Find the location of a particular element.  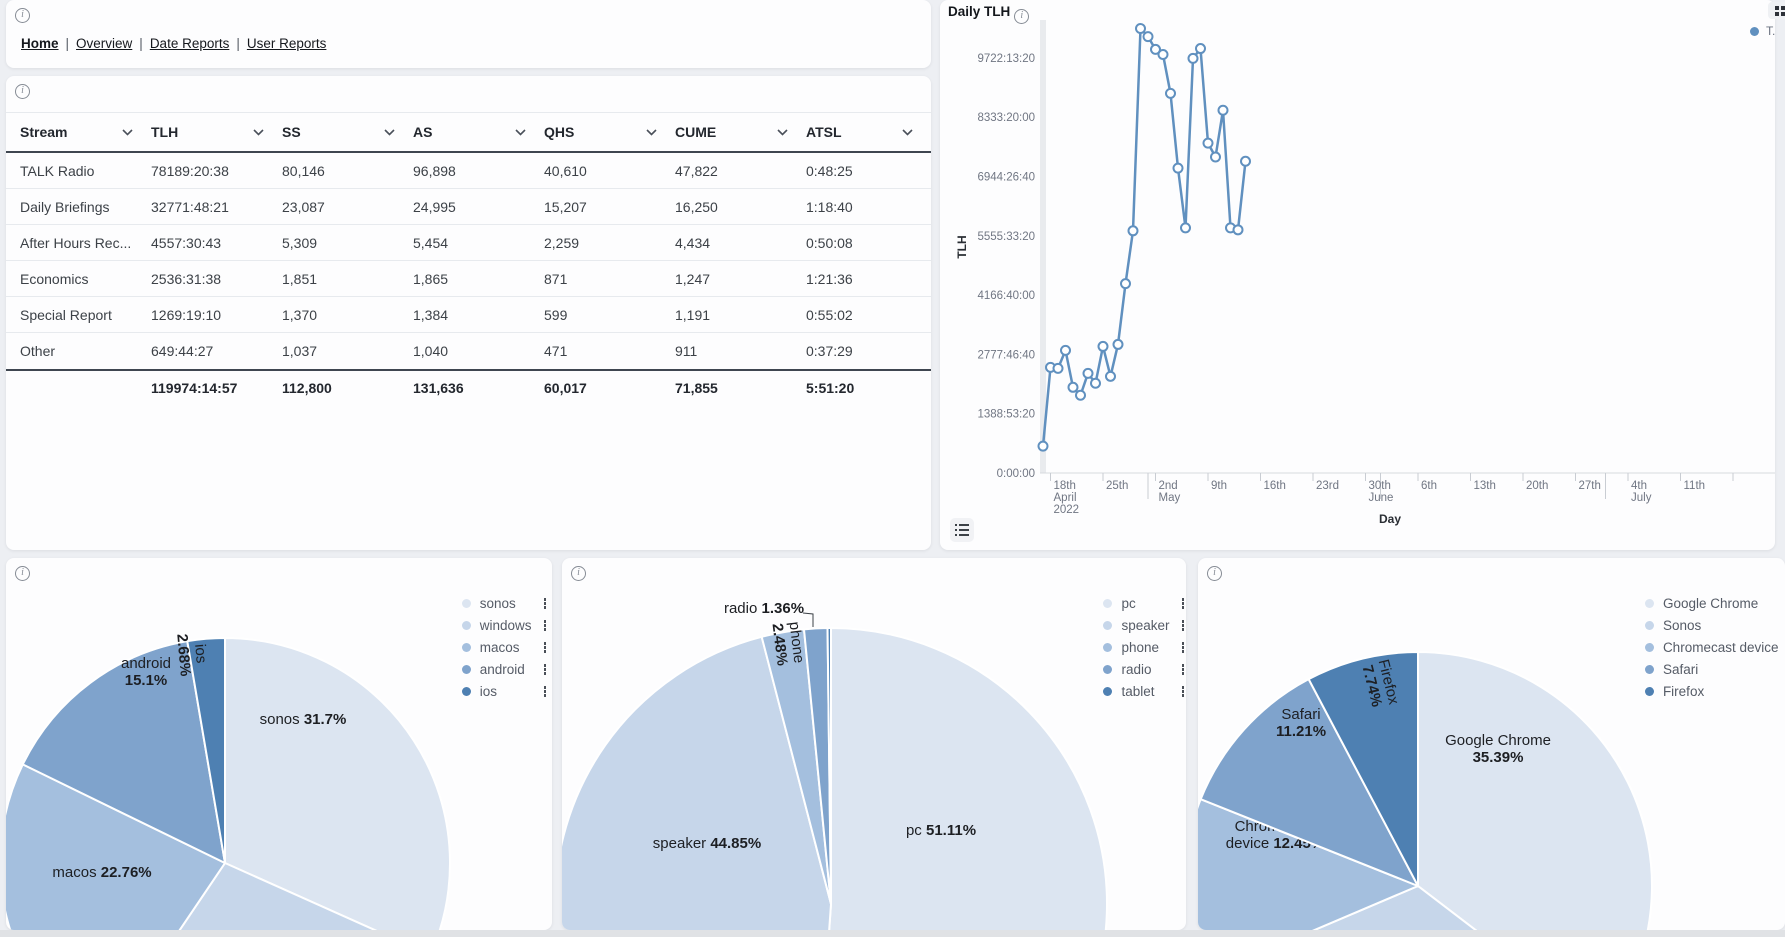

legend-item-sonos: sonos is located at coordinates (503, 603).